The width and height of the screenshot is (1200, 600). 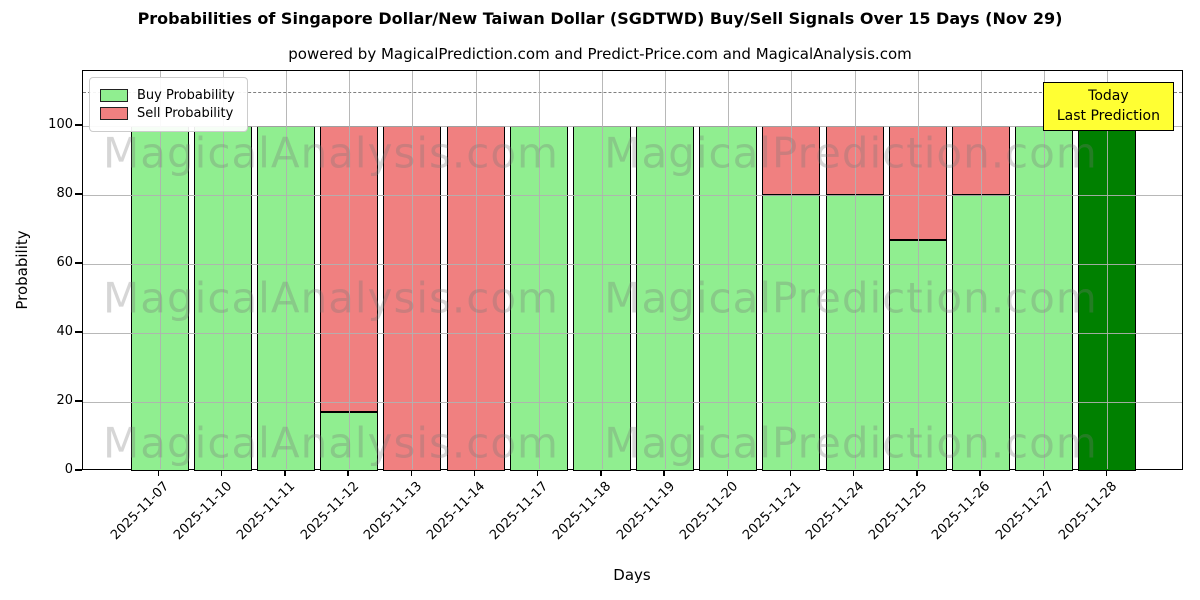 I want to click on annotation-line-today: Today, so click(x=1108, y=96).